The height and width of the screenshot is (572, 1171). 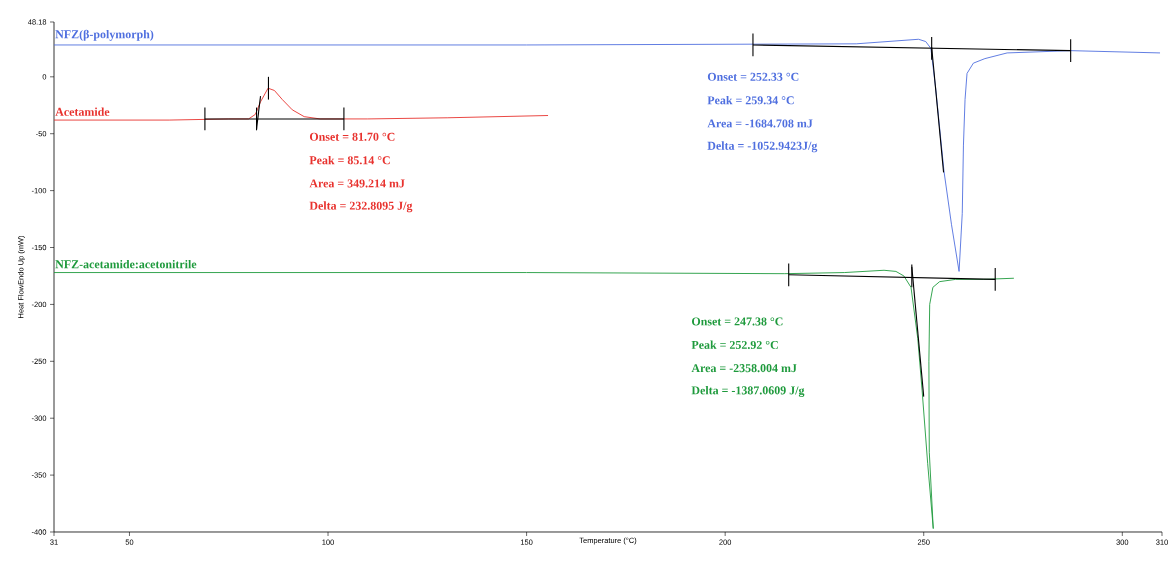 What do you see at coordinates (762, 147) in the screenshot?
I see `annotation: Delta = -1052.9423J/g` at bounding box center [762, 147].